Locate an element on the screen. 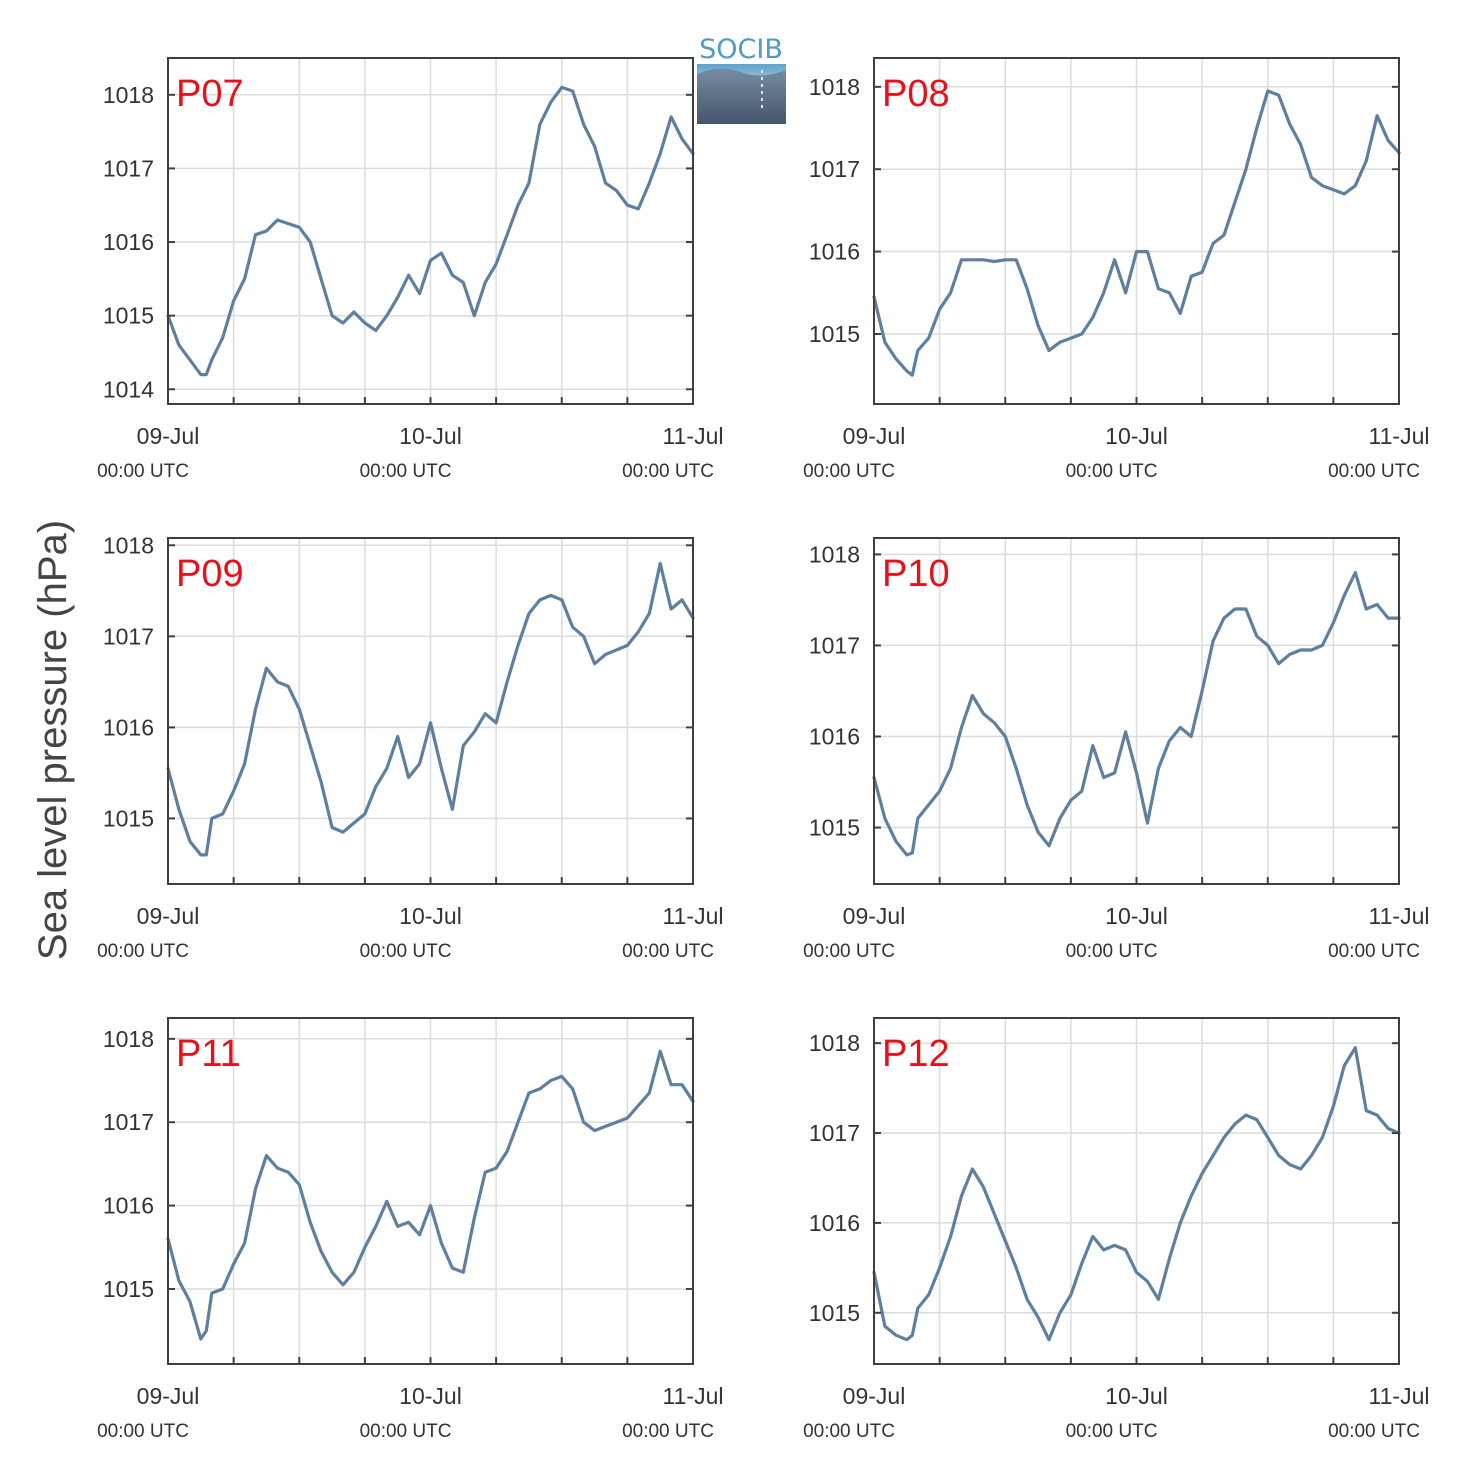 The width and height of the screenshot is (1468, 1474). y-tick-label: 1014 is located at coordinates (128, 389).